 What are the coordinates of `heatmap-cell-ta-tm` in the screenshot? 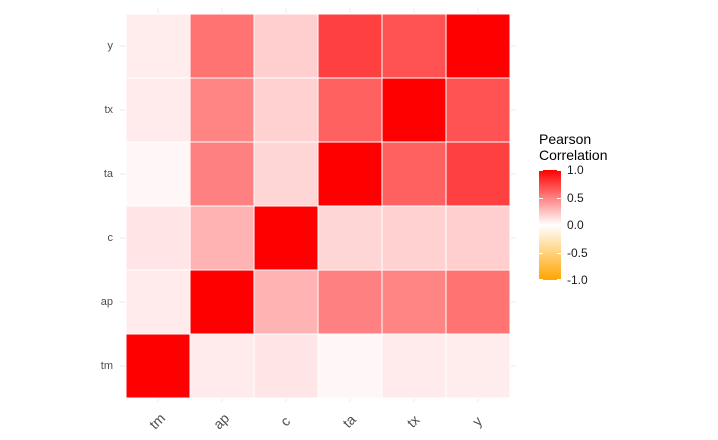 It's located at (158, 174).